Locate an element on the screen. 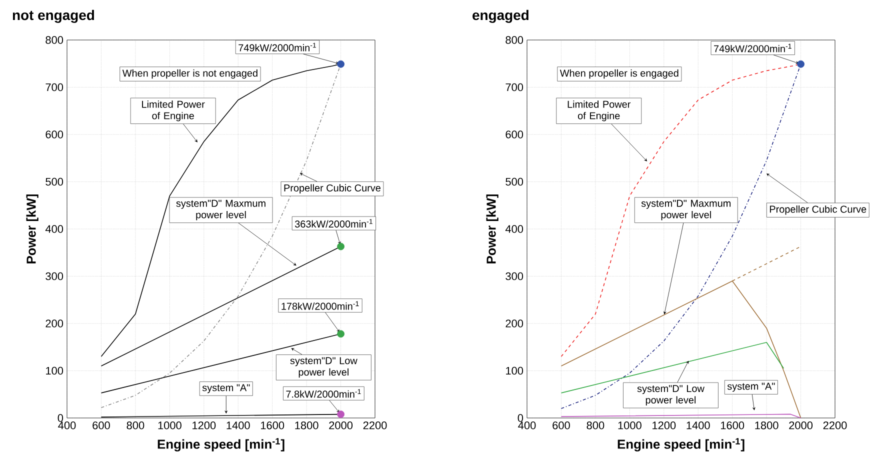 Image resolution: width=879 pixels, height=461 pixels. annotation: 178kW/2000min$^{-1}$ is located at coordinates (320, 305).